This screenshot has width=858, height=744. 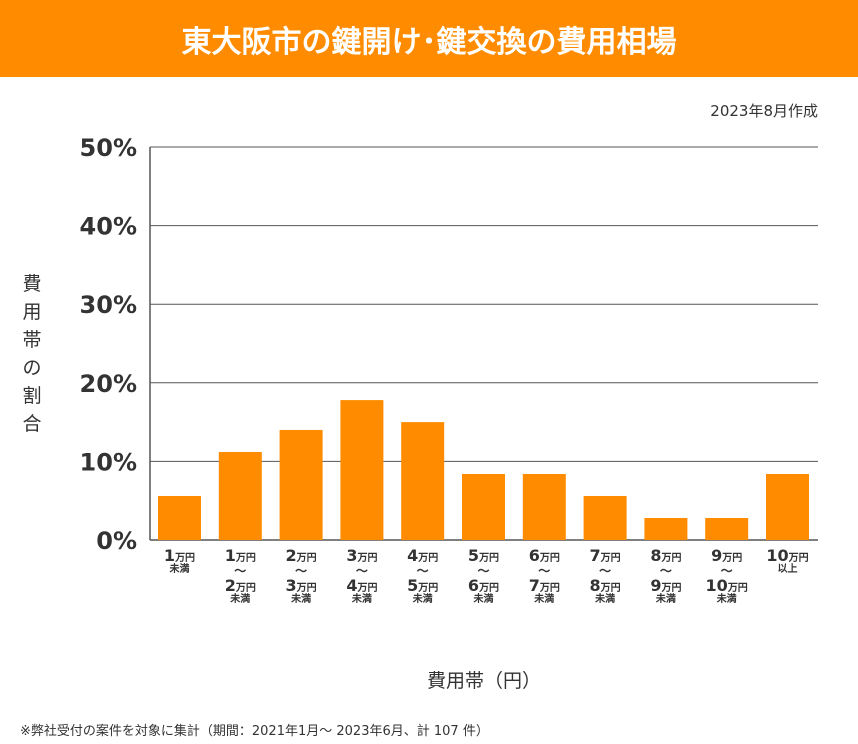 I want to click on y-axis-label: 費用帯の割合, so click(x=32, y=354).